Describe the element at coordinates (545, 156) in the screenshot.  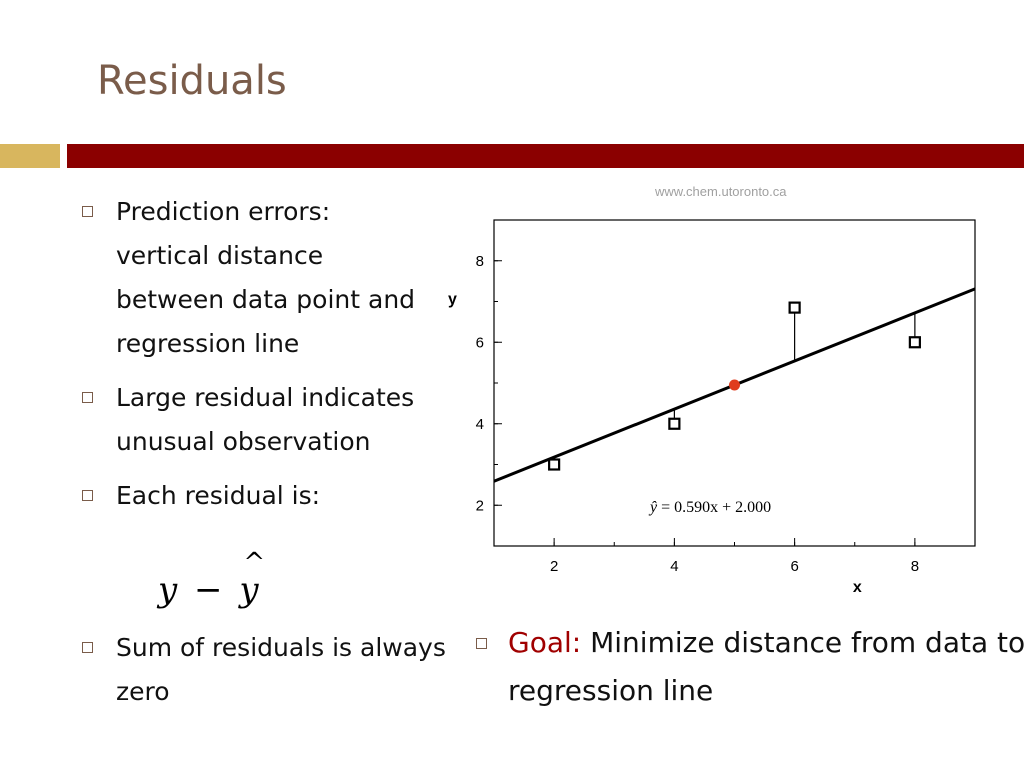
I see `red-accent-bar` at that location.